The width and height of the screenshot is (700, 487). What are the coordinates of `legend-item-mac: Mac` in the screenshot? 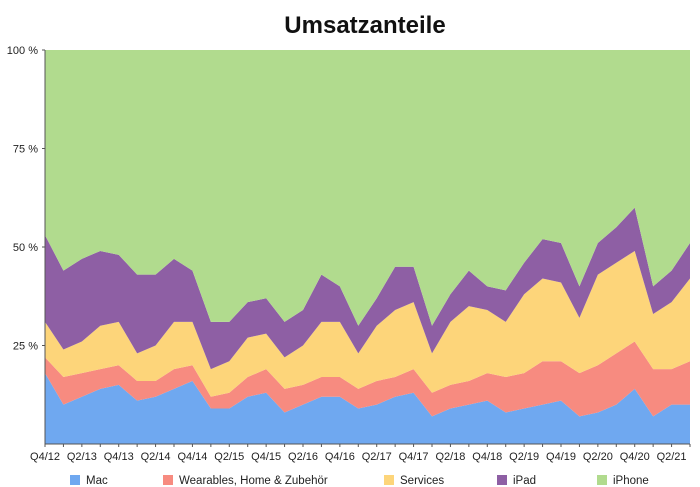 It's located at (89, 481).